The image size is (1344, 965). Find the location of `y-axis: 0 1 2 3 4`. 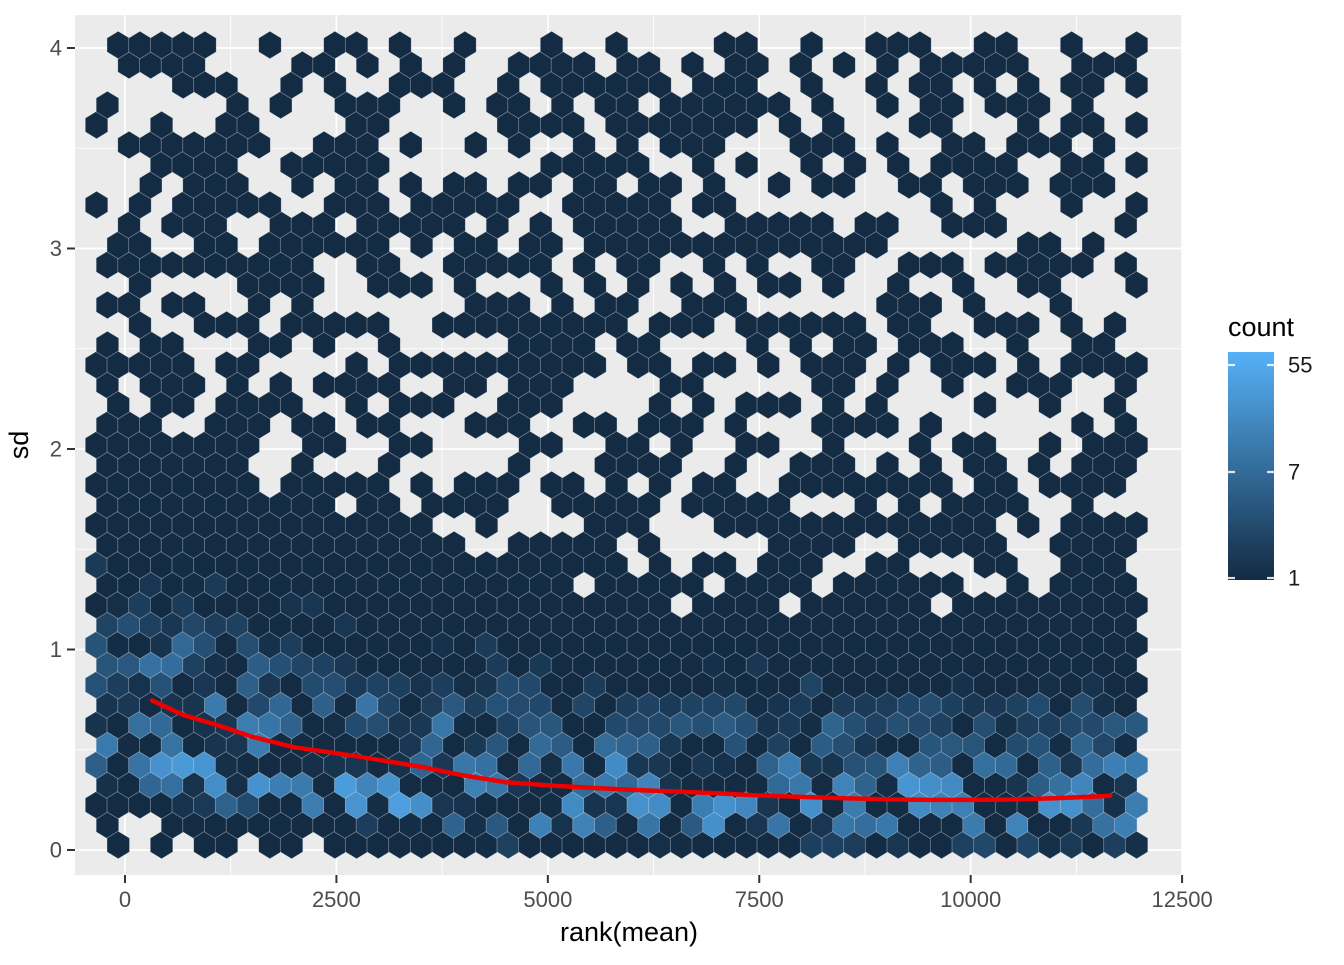

y-axis: 0 1 2 3 4 is located at coordinates (62, 449).